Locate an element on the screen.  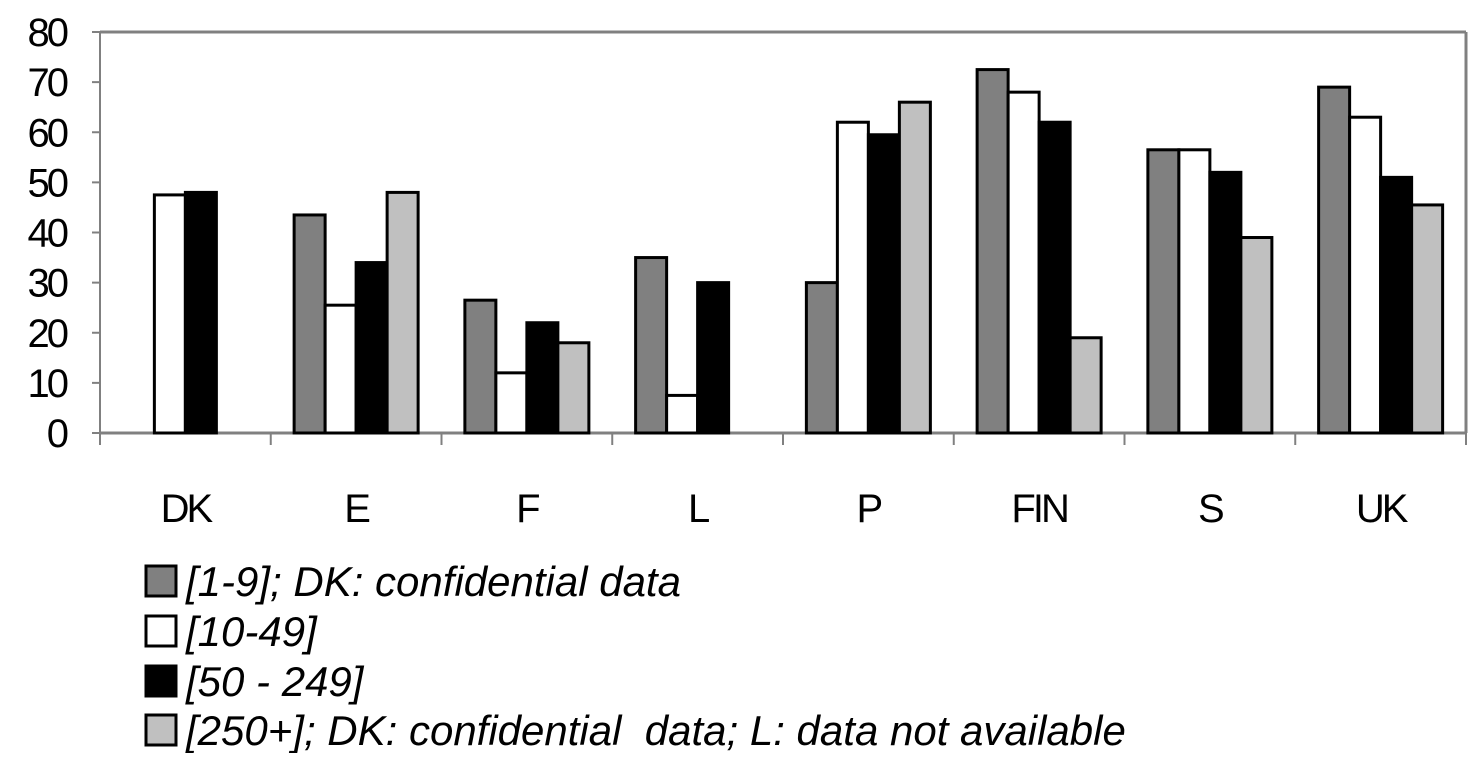
y-tick-label: 20 is located at coordinates (48, 334).